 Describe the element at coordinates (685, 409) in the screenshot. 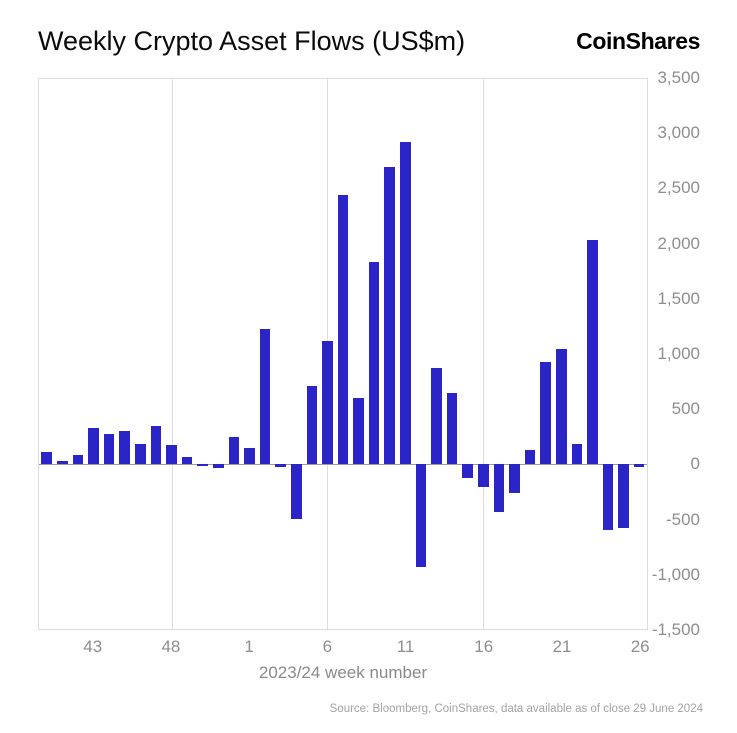

I see `y-axis-tick-label: 500` at that location.